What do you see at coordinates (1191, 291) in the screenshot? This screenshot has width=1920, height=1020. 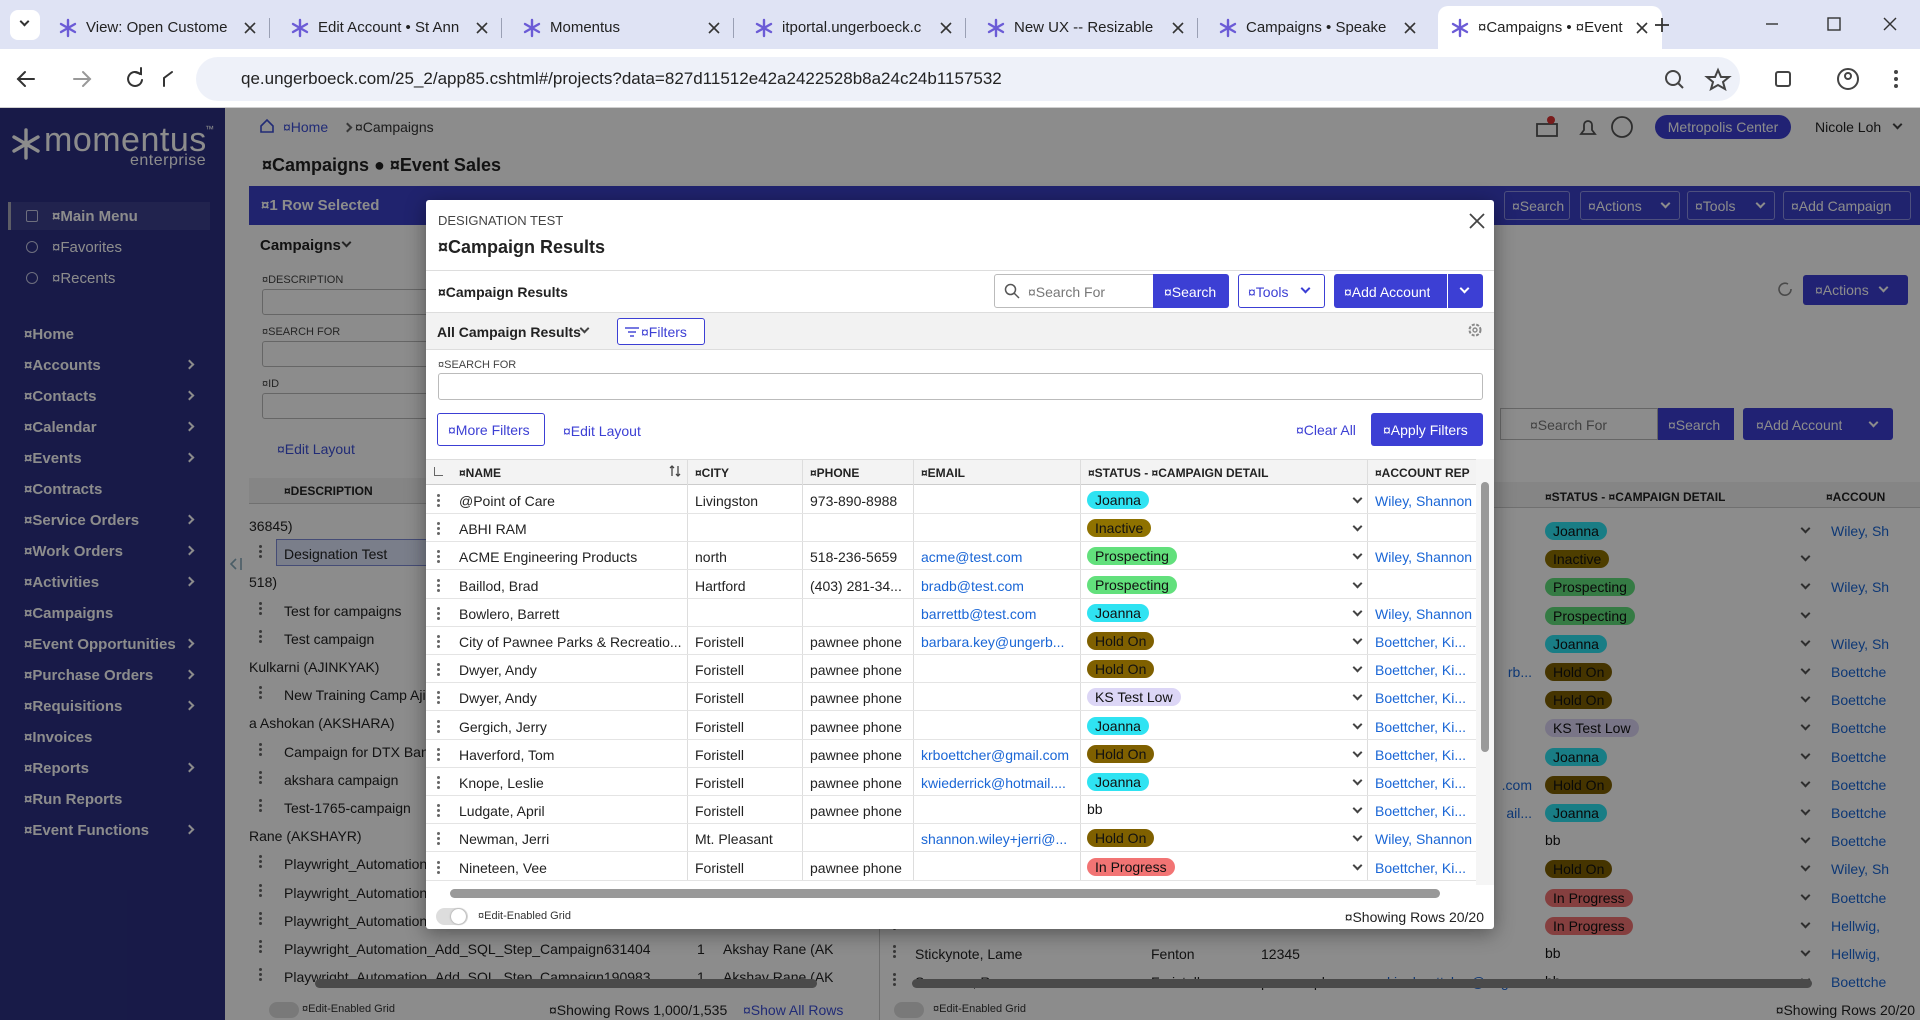 I see `search-button` at bounding box center [1191, 291].